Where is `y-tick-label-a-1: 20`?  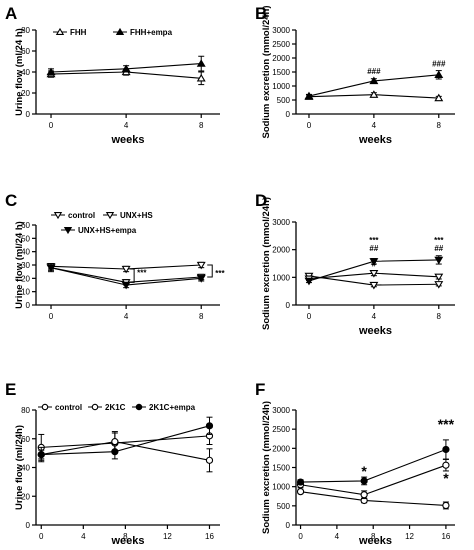 y-tick-label-a-1: 20 is located at coordinates (25, 93).